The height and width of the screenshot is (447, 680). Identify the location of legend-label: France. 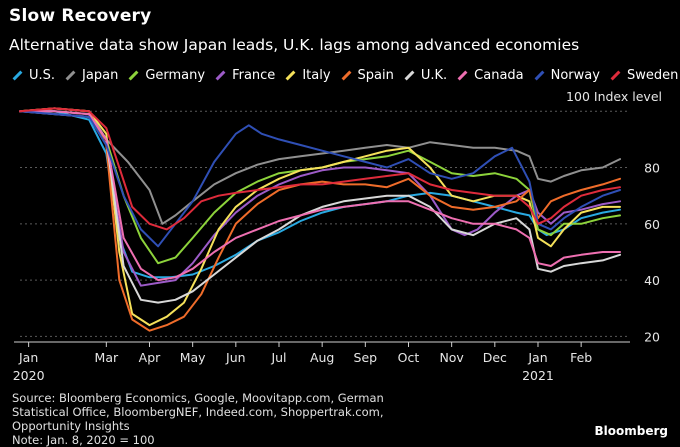
(254, 75).